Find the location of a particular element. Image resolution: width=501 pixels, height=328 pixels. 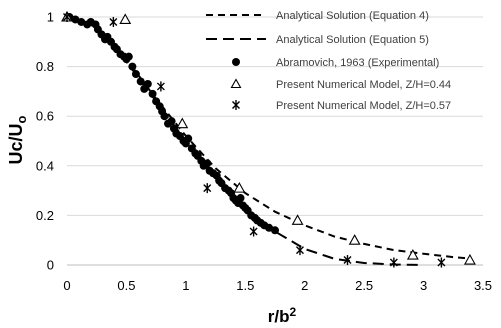

legend-swatch-triangle is located at coordinates (236, 83).